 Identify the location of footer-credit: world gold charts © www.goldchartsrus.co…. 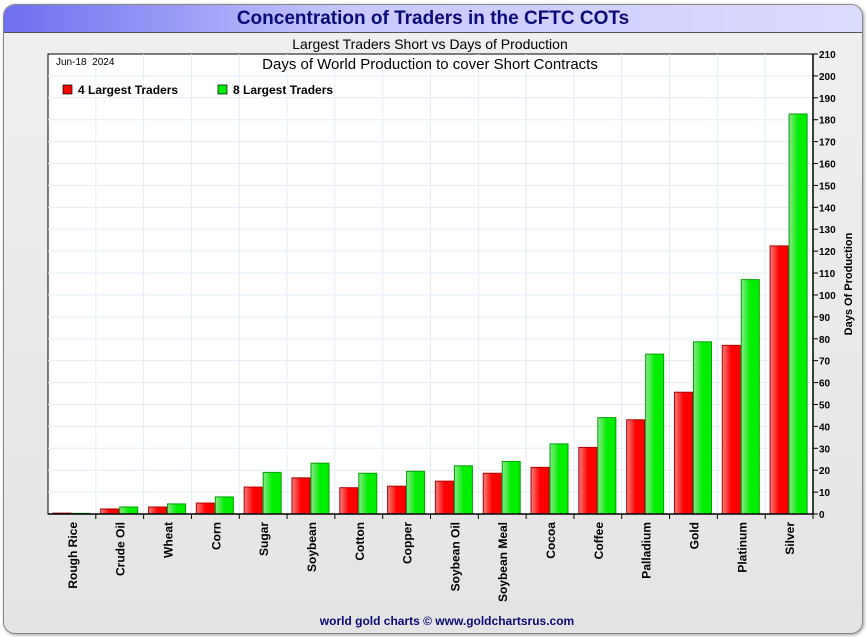
(446, 621).